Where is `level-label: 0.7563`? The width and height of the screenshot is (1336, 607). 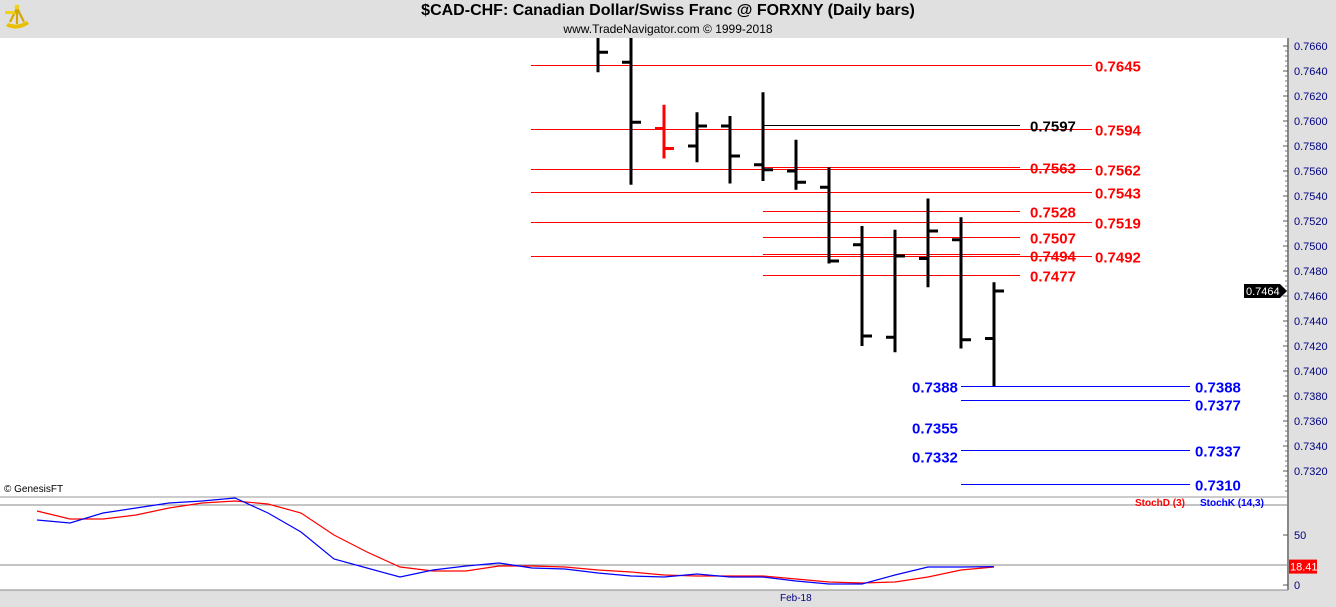 level-label: 0.7563 is located at coordinates (1053, 169).